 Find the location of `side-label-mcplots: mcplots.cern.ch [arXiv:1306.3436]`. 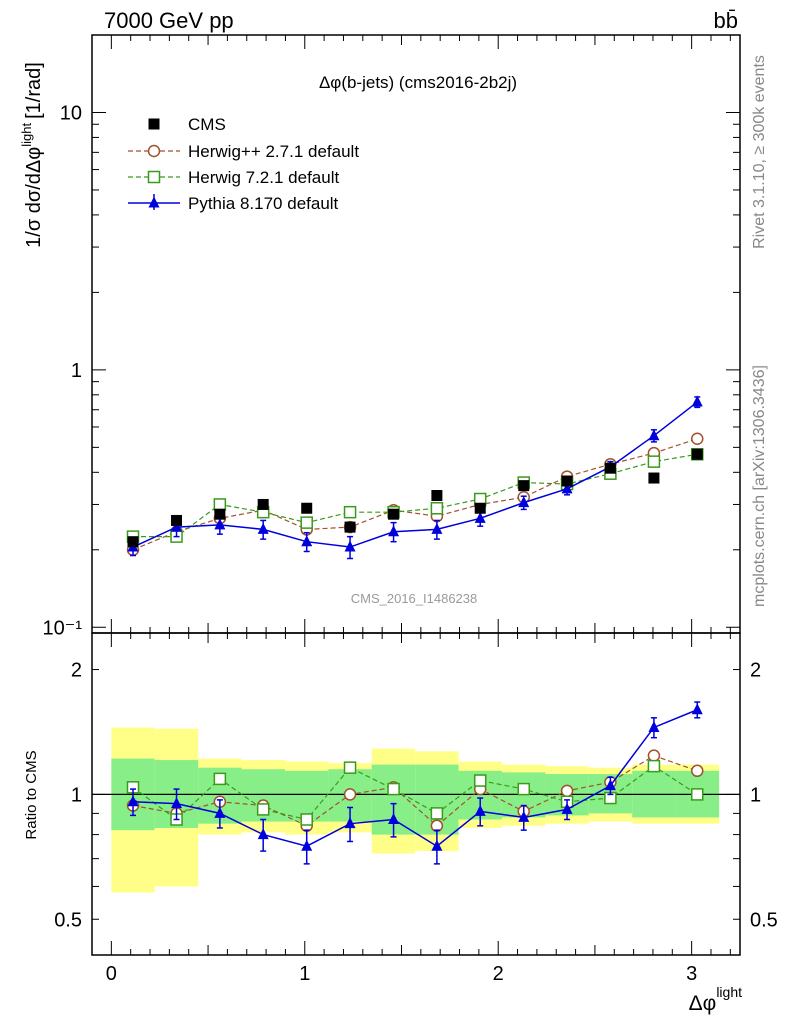

side-label-mcplots: mcplots.cern.ch [arXiv:1306.3436] is located at coordinates (759, 486).